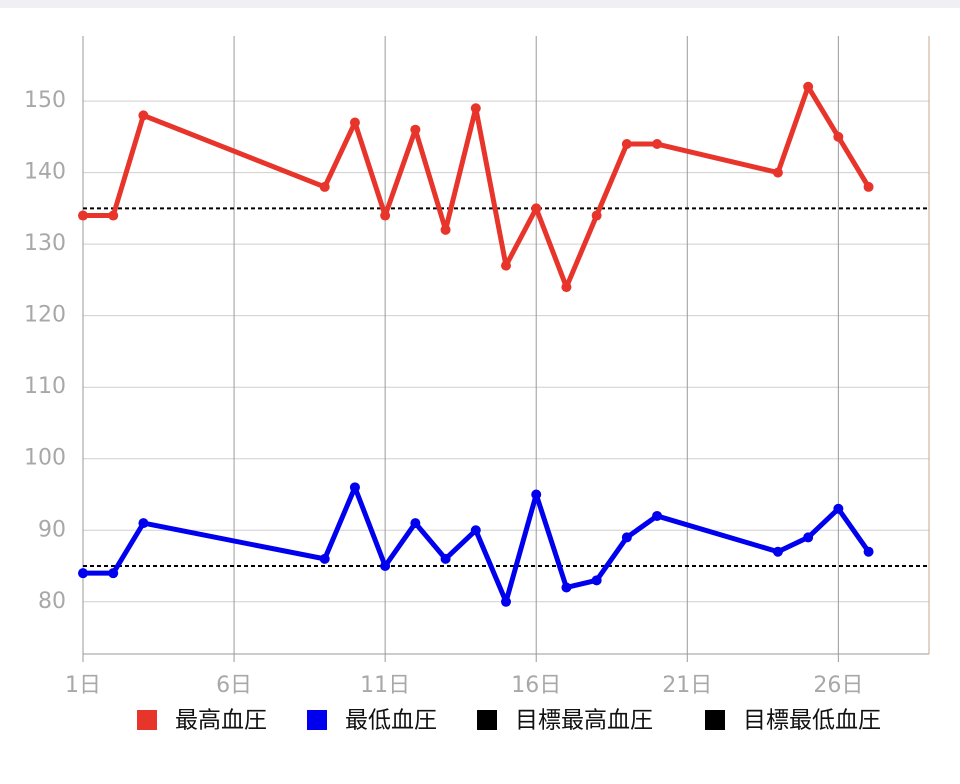 The width and height of the screenshot is (960, 784). What do you see at coordinates (812, 721) in the screenshot?
I see `legend-label: 目標最低血圧` at bounding box center [812, 721].